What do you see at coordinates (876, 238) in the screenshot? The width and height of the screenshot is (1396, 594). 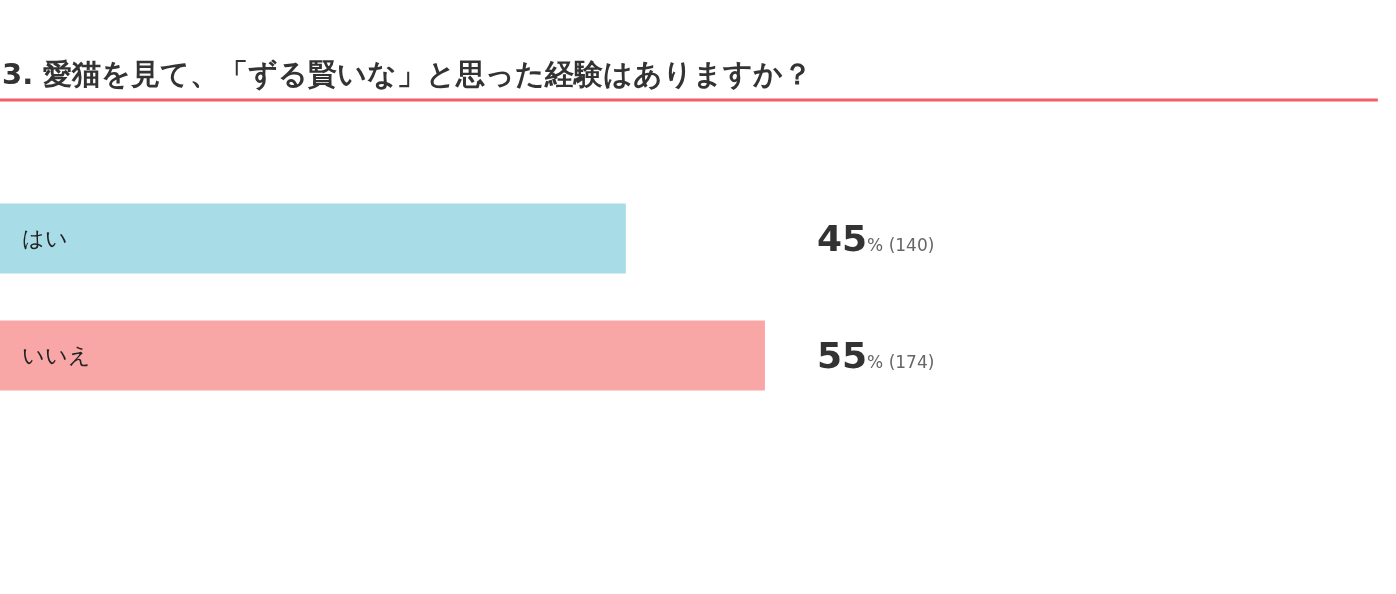 I see `data-label: 45% (140)` at bounding box center [876, 238].